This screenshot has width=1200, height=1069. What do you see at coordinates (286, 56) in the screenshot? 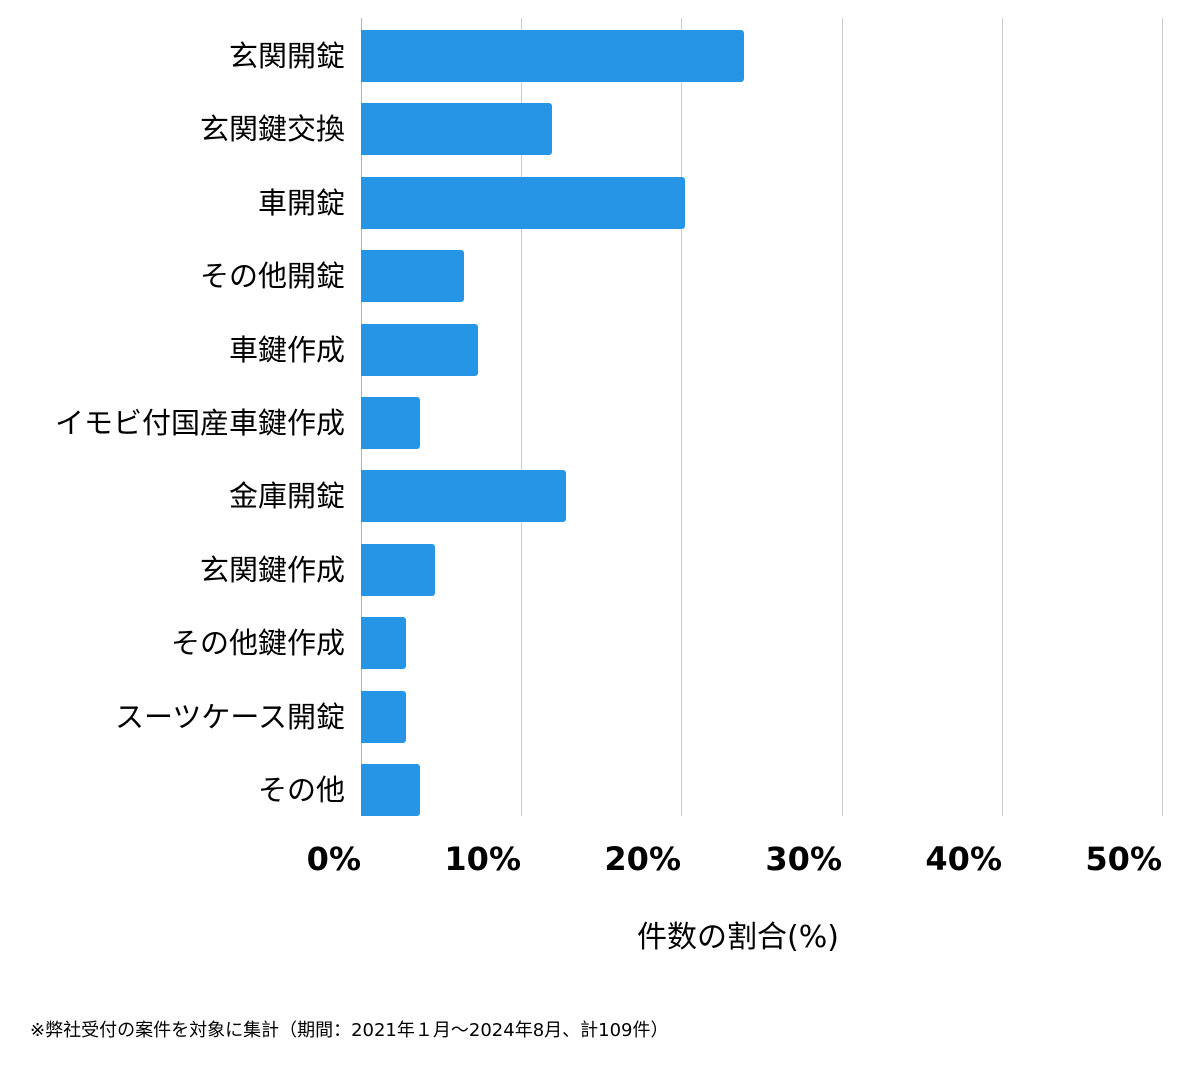
I see `category-label: 玄関開錠` at bounding box center [286, 56].